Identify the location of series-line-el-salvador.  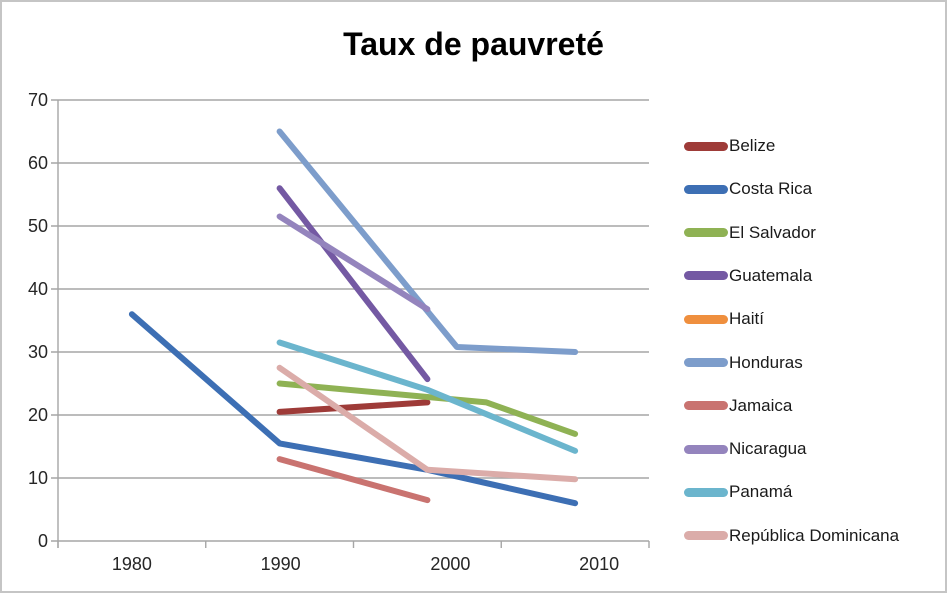
(427, 408).